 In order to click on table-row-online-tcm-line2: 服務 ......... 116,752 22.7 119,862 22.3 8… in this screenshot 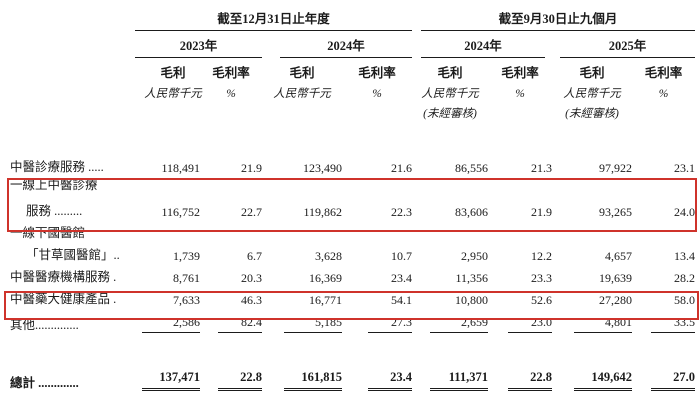, I will do `click(354, 210)`.